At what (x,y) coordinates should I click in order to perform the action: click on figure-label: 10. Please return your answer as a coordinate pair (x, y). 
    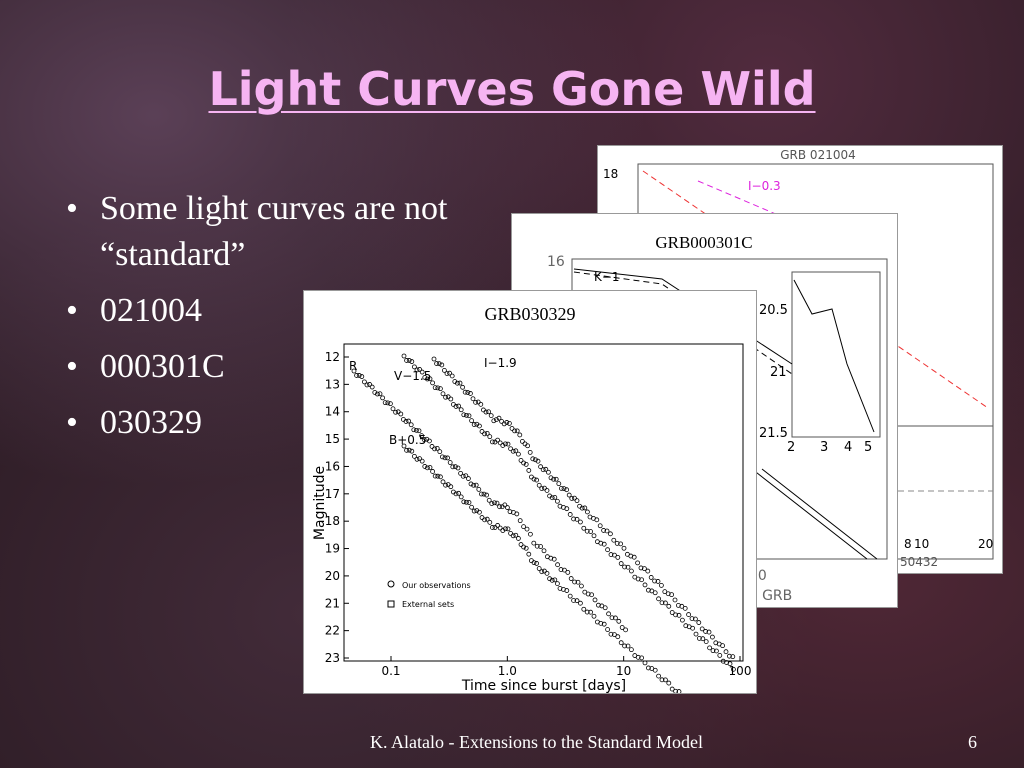
    Looking at the image, I should click on (921, 544).